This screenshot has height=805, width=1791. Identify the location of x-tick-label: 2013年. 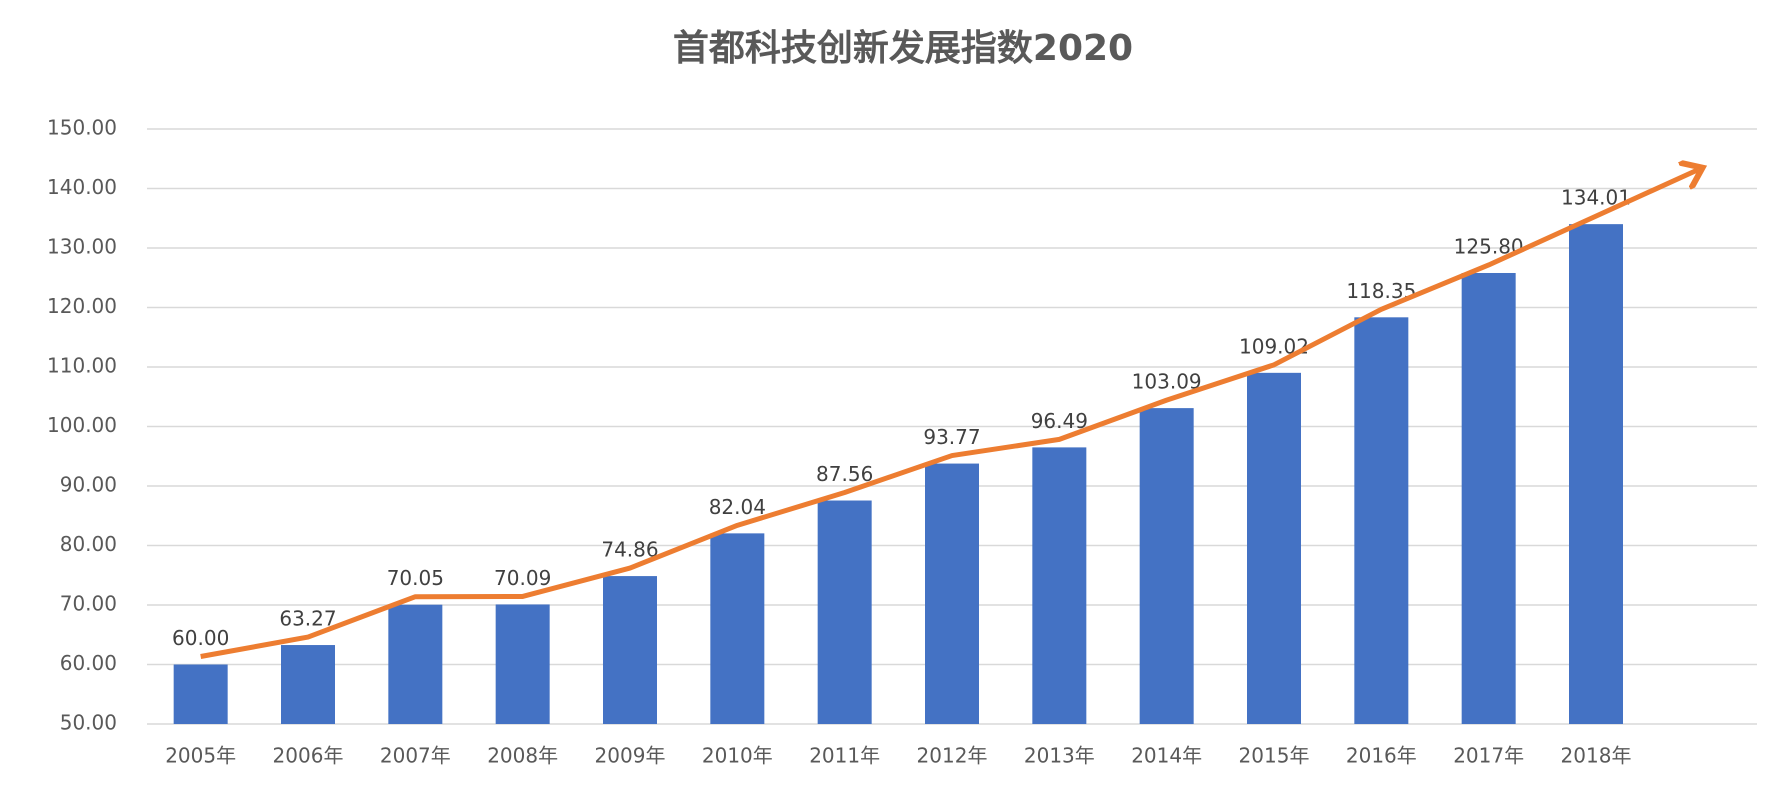
(1059, 756).